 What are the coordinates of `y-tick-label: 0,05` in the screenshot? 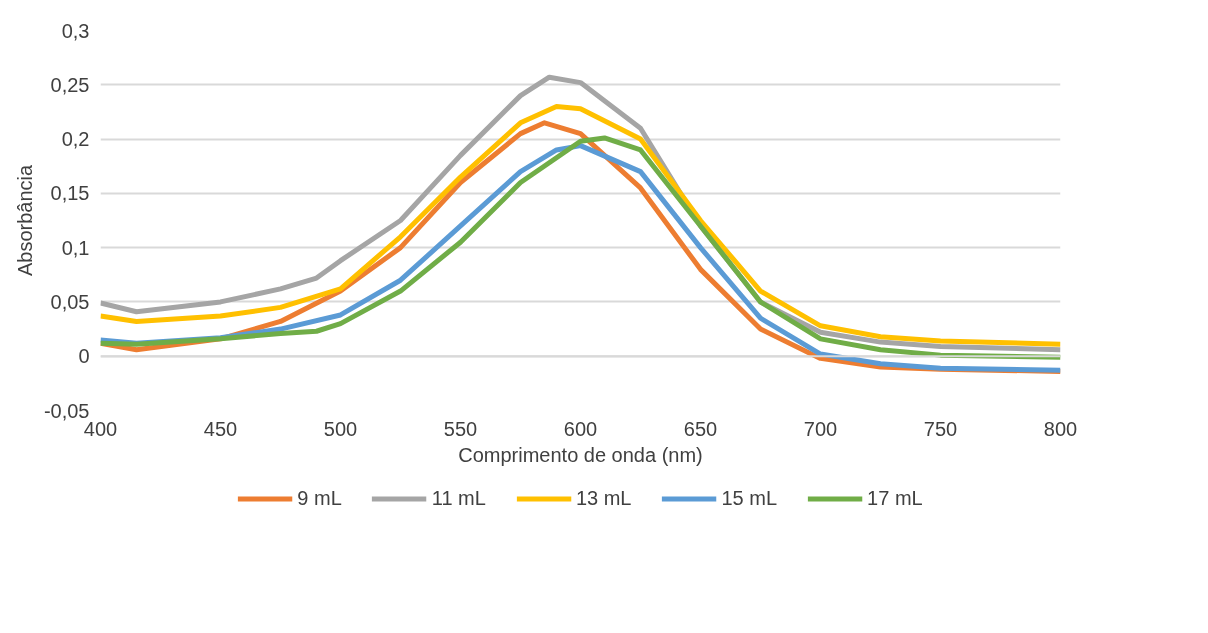 It's located at (70, 301).